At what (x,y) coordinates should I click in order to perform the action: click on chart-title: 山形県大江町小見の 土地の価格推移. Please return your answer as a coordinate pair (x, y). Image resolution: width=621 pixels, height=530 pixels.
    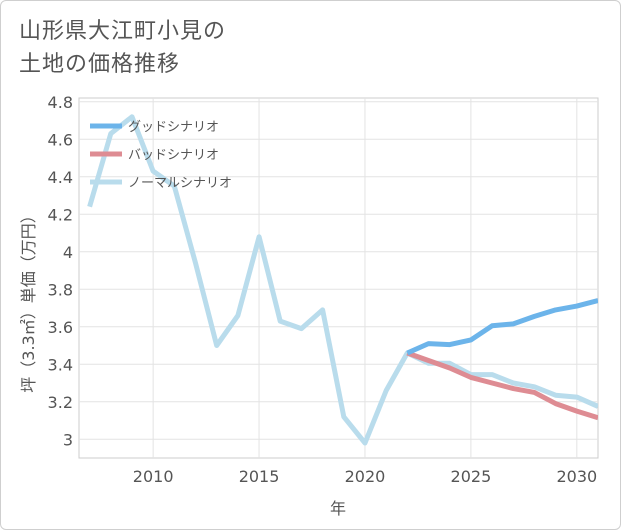
    Looking at the image, I should click on (122, 48).